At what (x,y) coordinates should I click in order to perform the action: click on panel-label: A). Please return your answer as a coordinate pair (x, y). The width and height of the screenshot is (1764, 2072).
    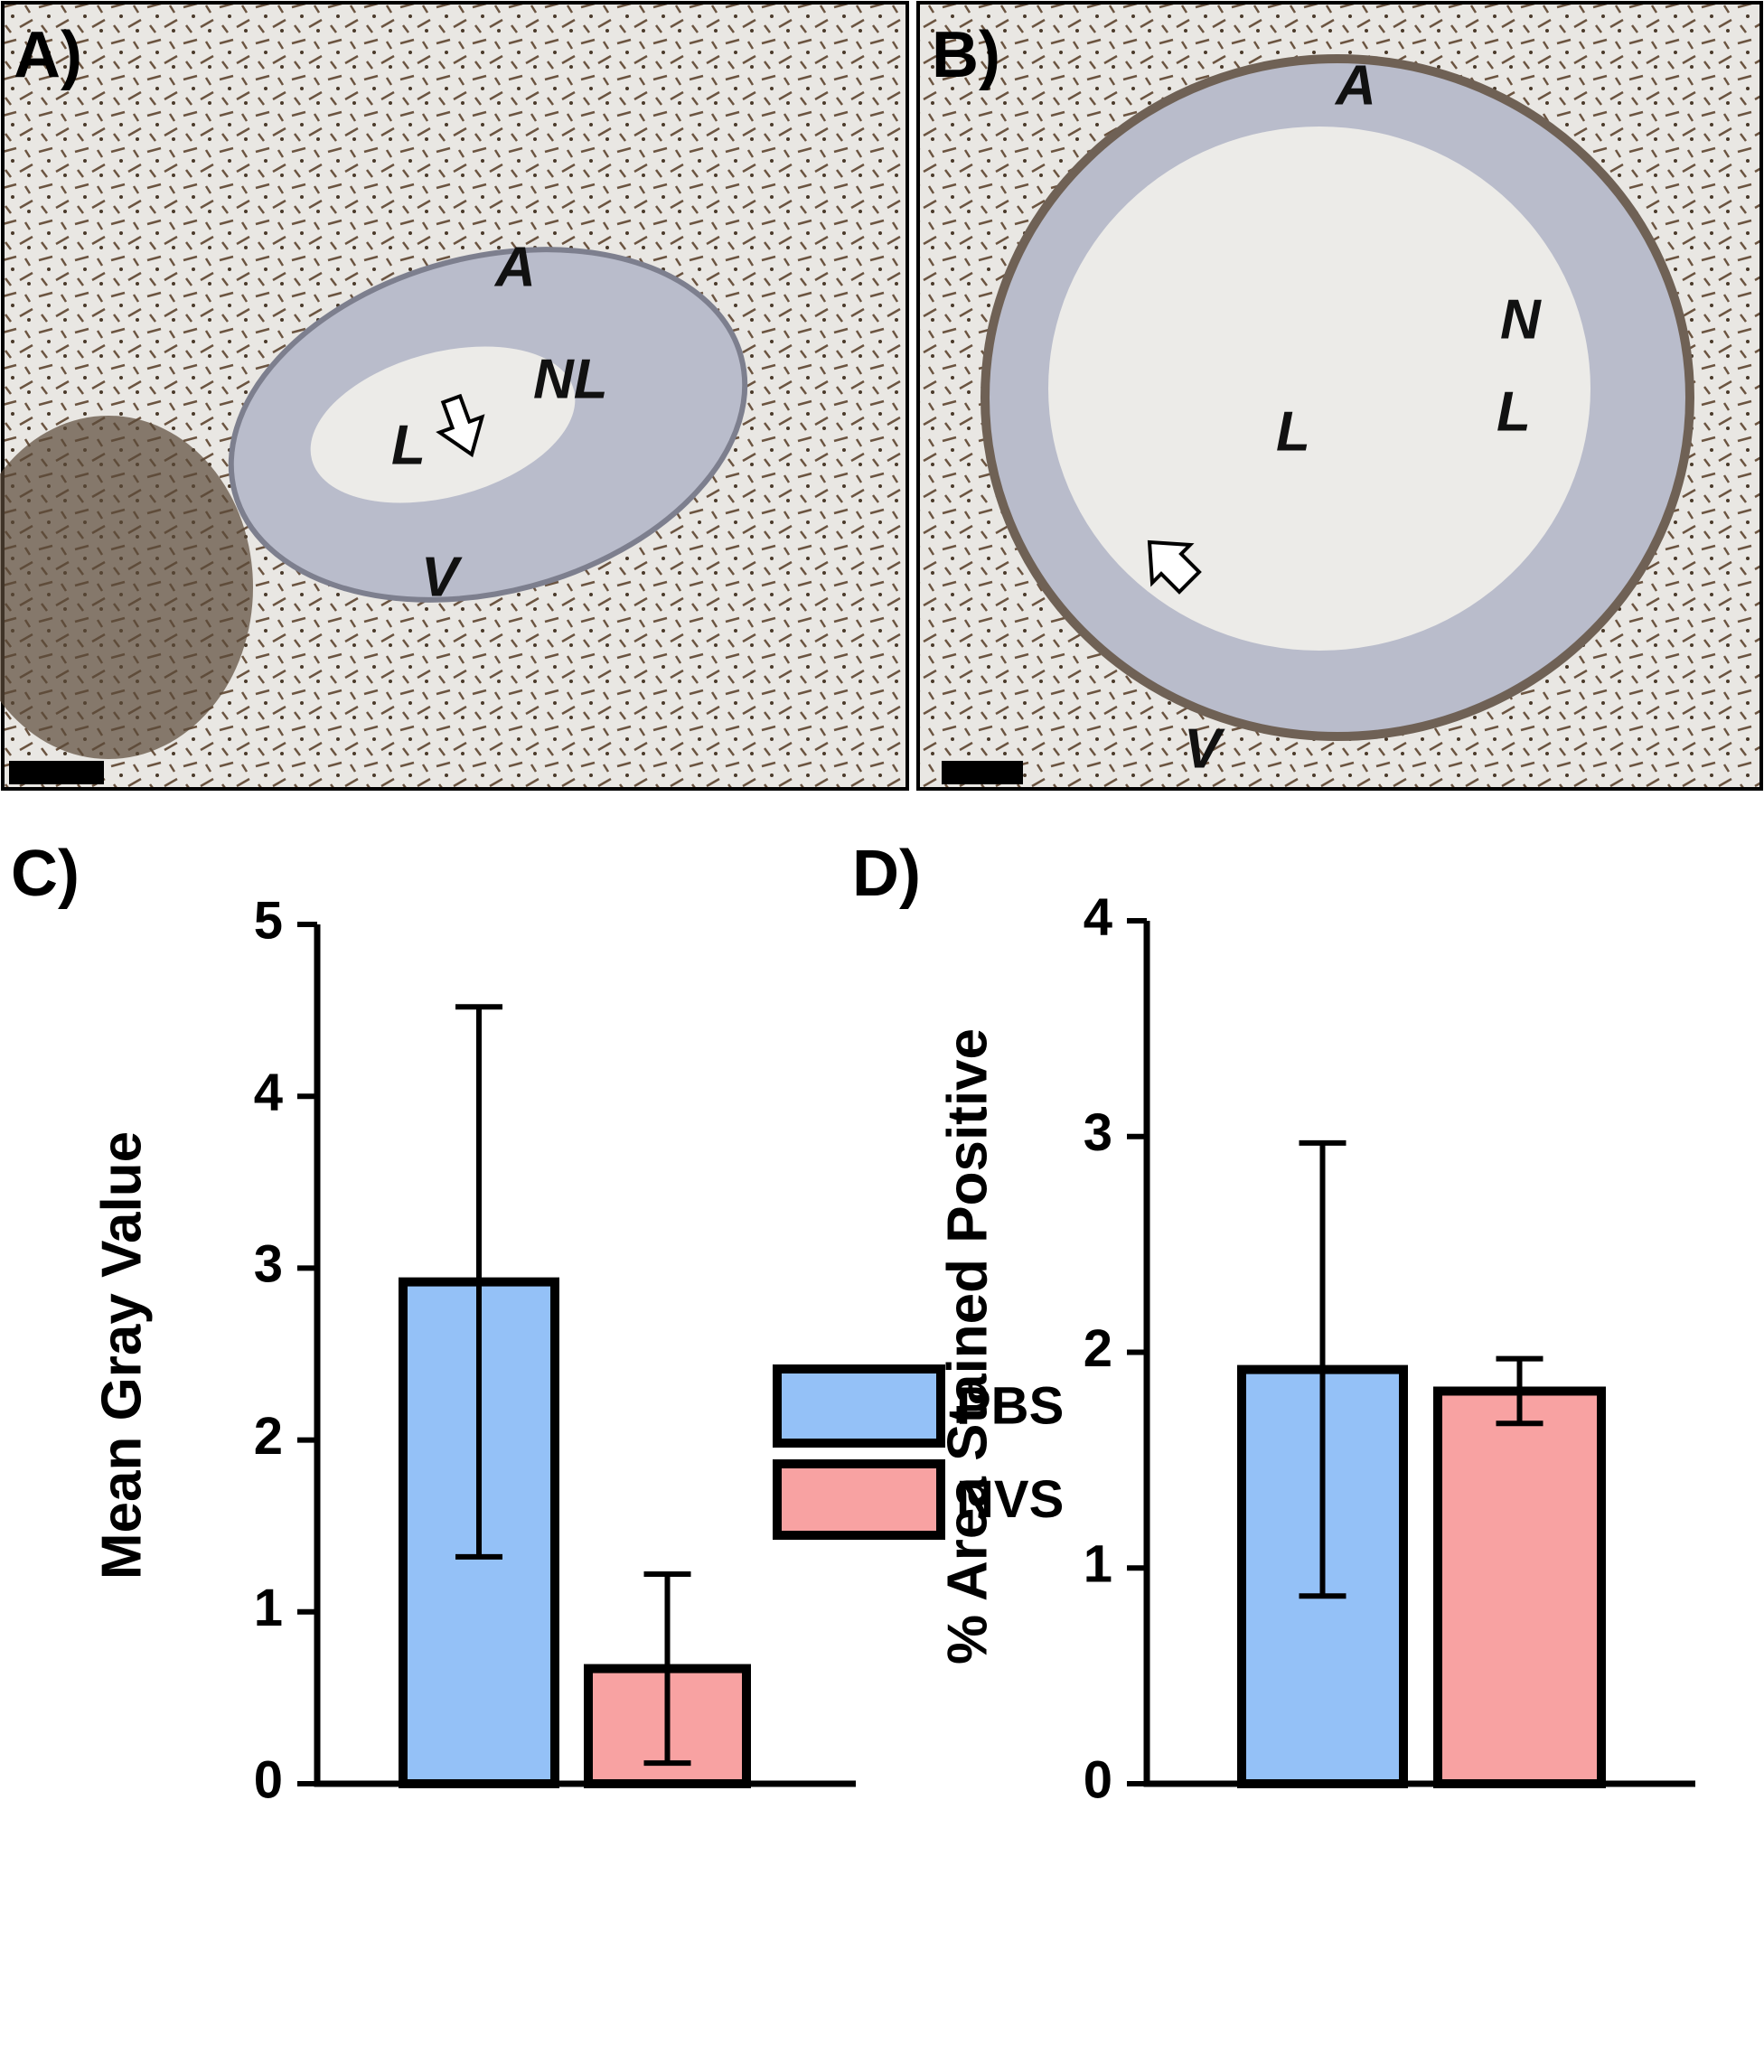
    Looking at the image, I should click on (48, 55).